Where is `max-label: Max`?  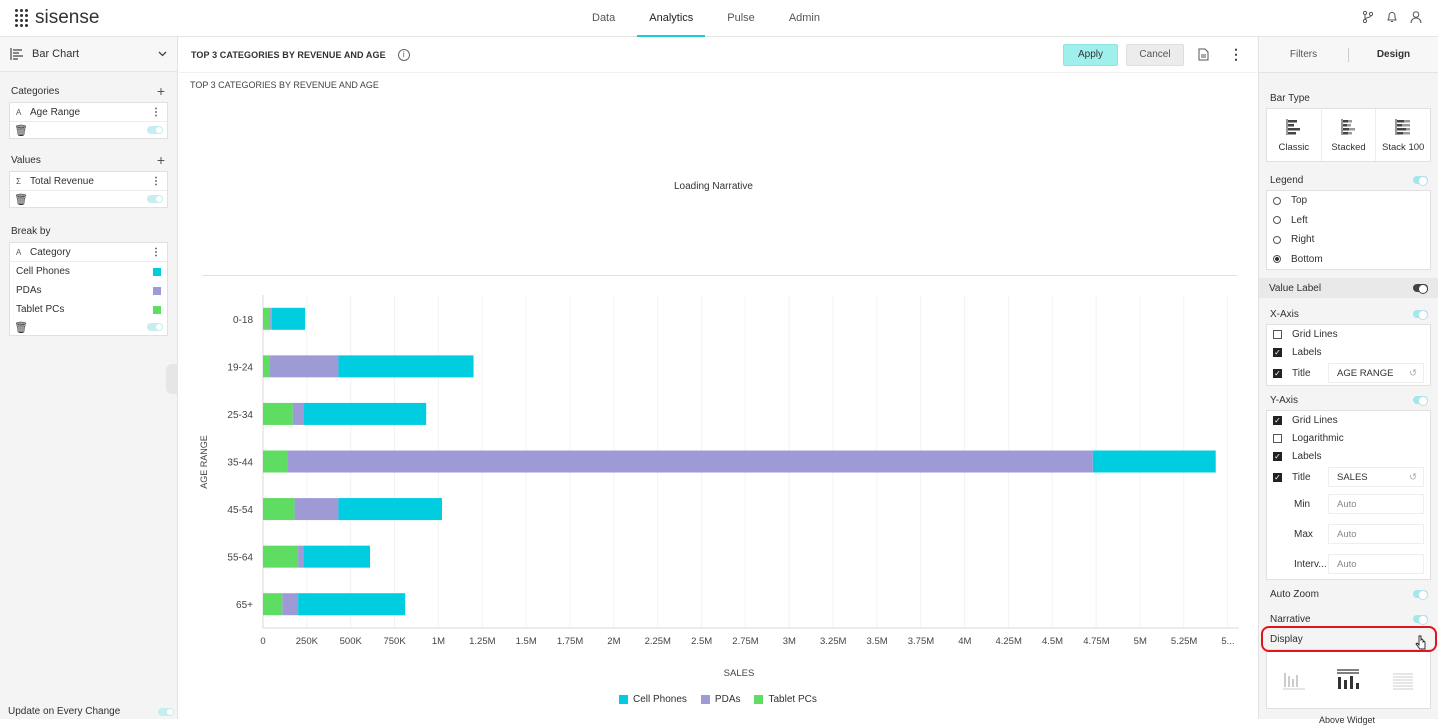
max-label: Max is located at coordinates (1303, 534).